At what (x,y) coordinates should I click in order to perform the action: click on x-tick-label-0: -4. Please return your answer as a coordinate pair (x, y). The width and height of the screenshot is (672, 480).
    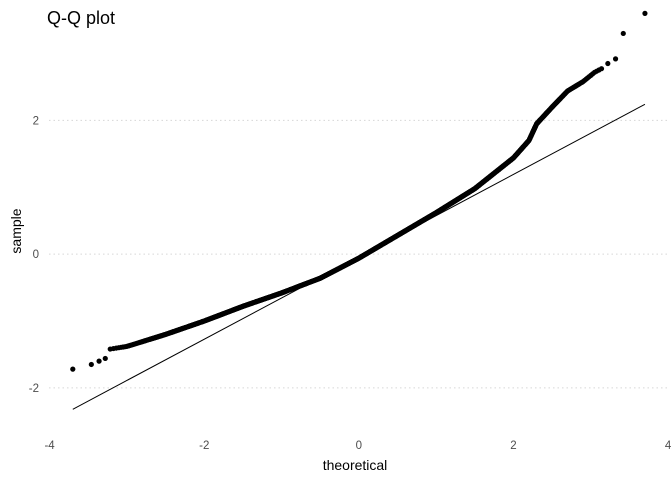
    Looking at the image, I should click on (49, 446).